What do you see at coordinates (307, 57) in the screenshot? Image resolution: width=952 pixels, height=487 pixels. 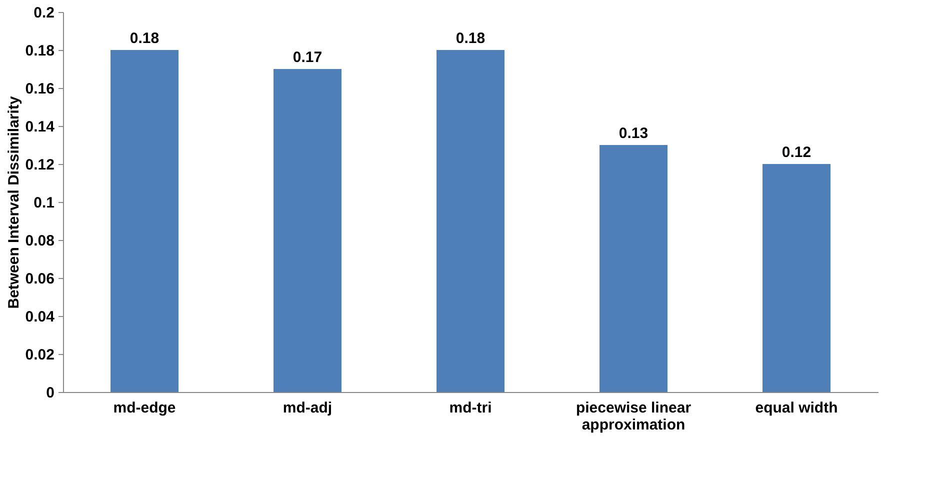 I see `data-label: 0.17` at bounding box center [307, 57].